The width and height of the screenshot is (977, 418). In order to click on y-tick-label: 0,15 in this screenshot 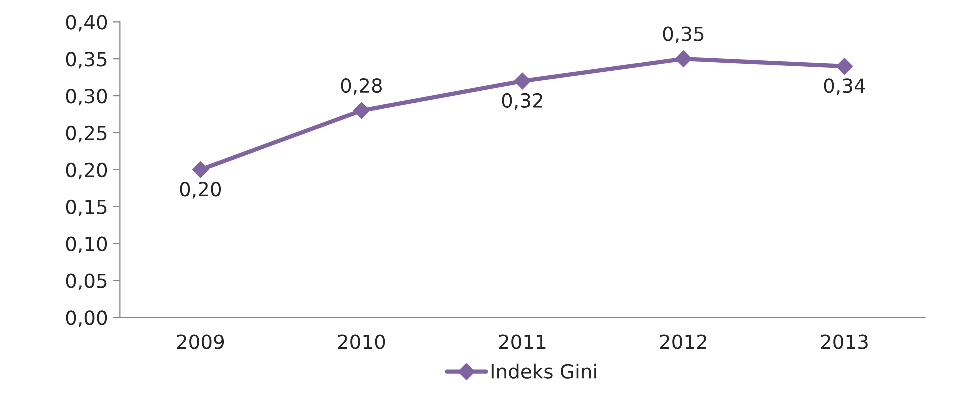, I will do `click(86, 208)`.